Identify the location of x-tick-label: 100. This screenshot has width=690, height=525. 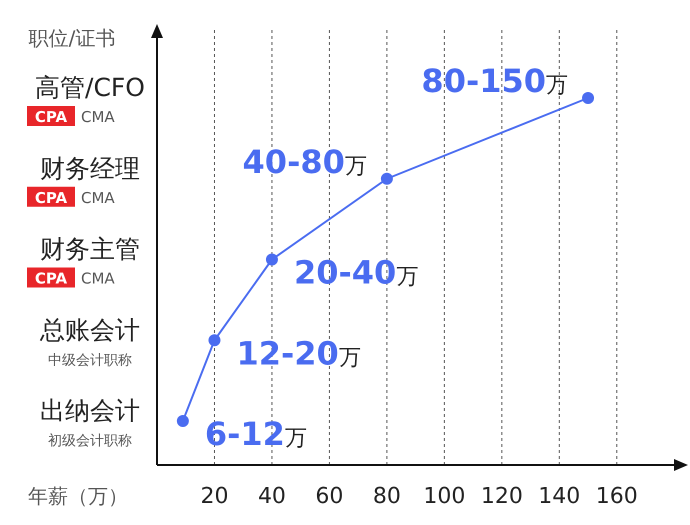
(444, 496).